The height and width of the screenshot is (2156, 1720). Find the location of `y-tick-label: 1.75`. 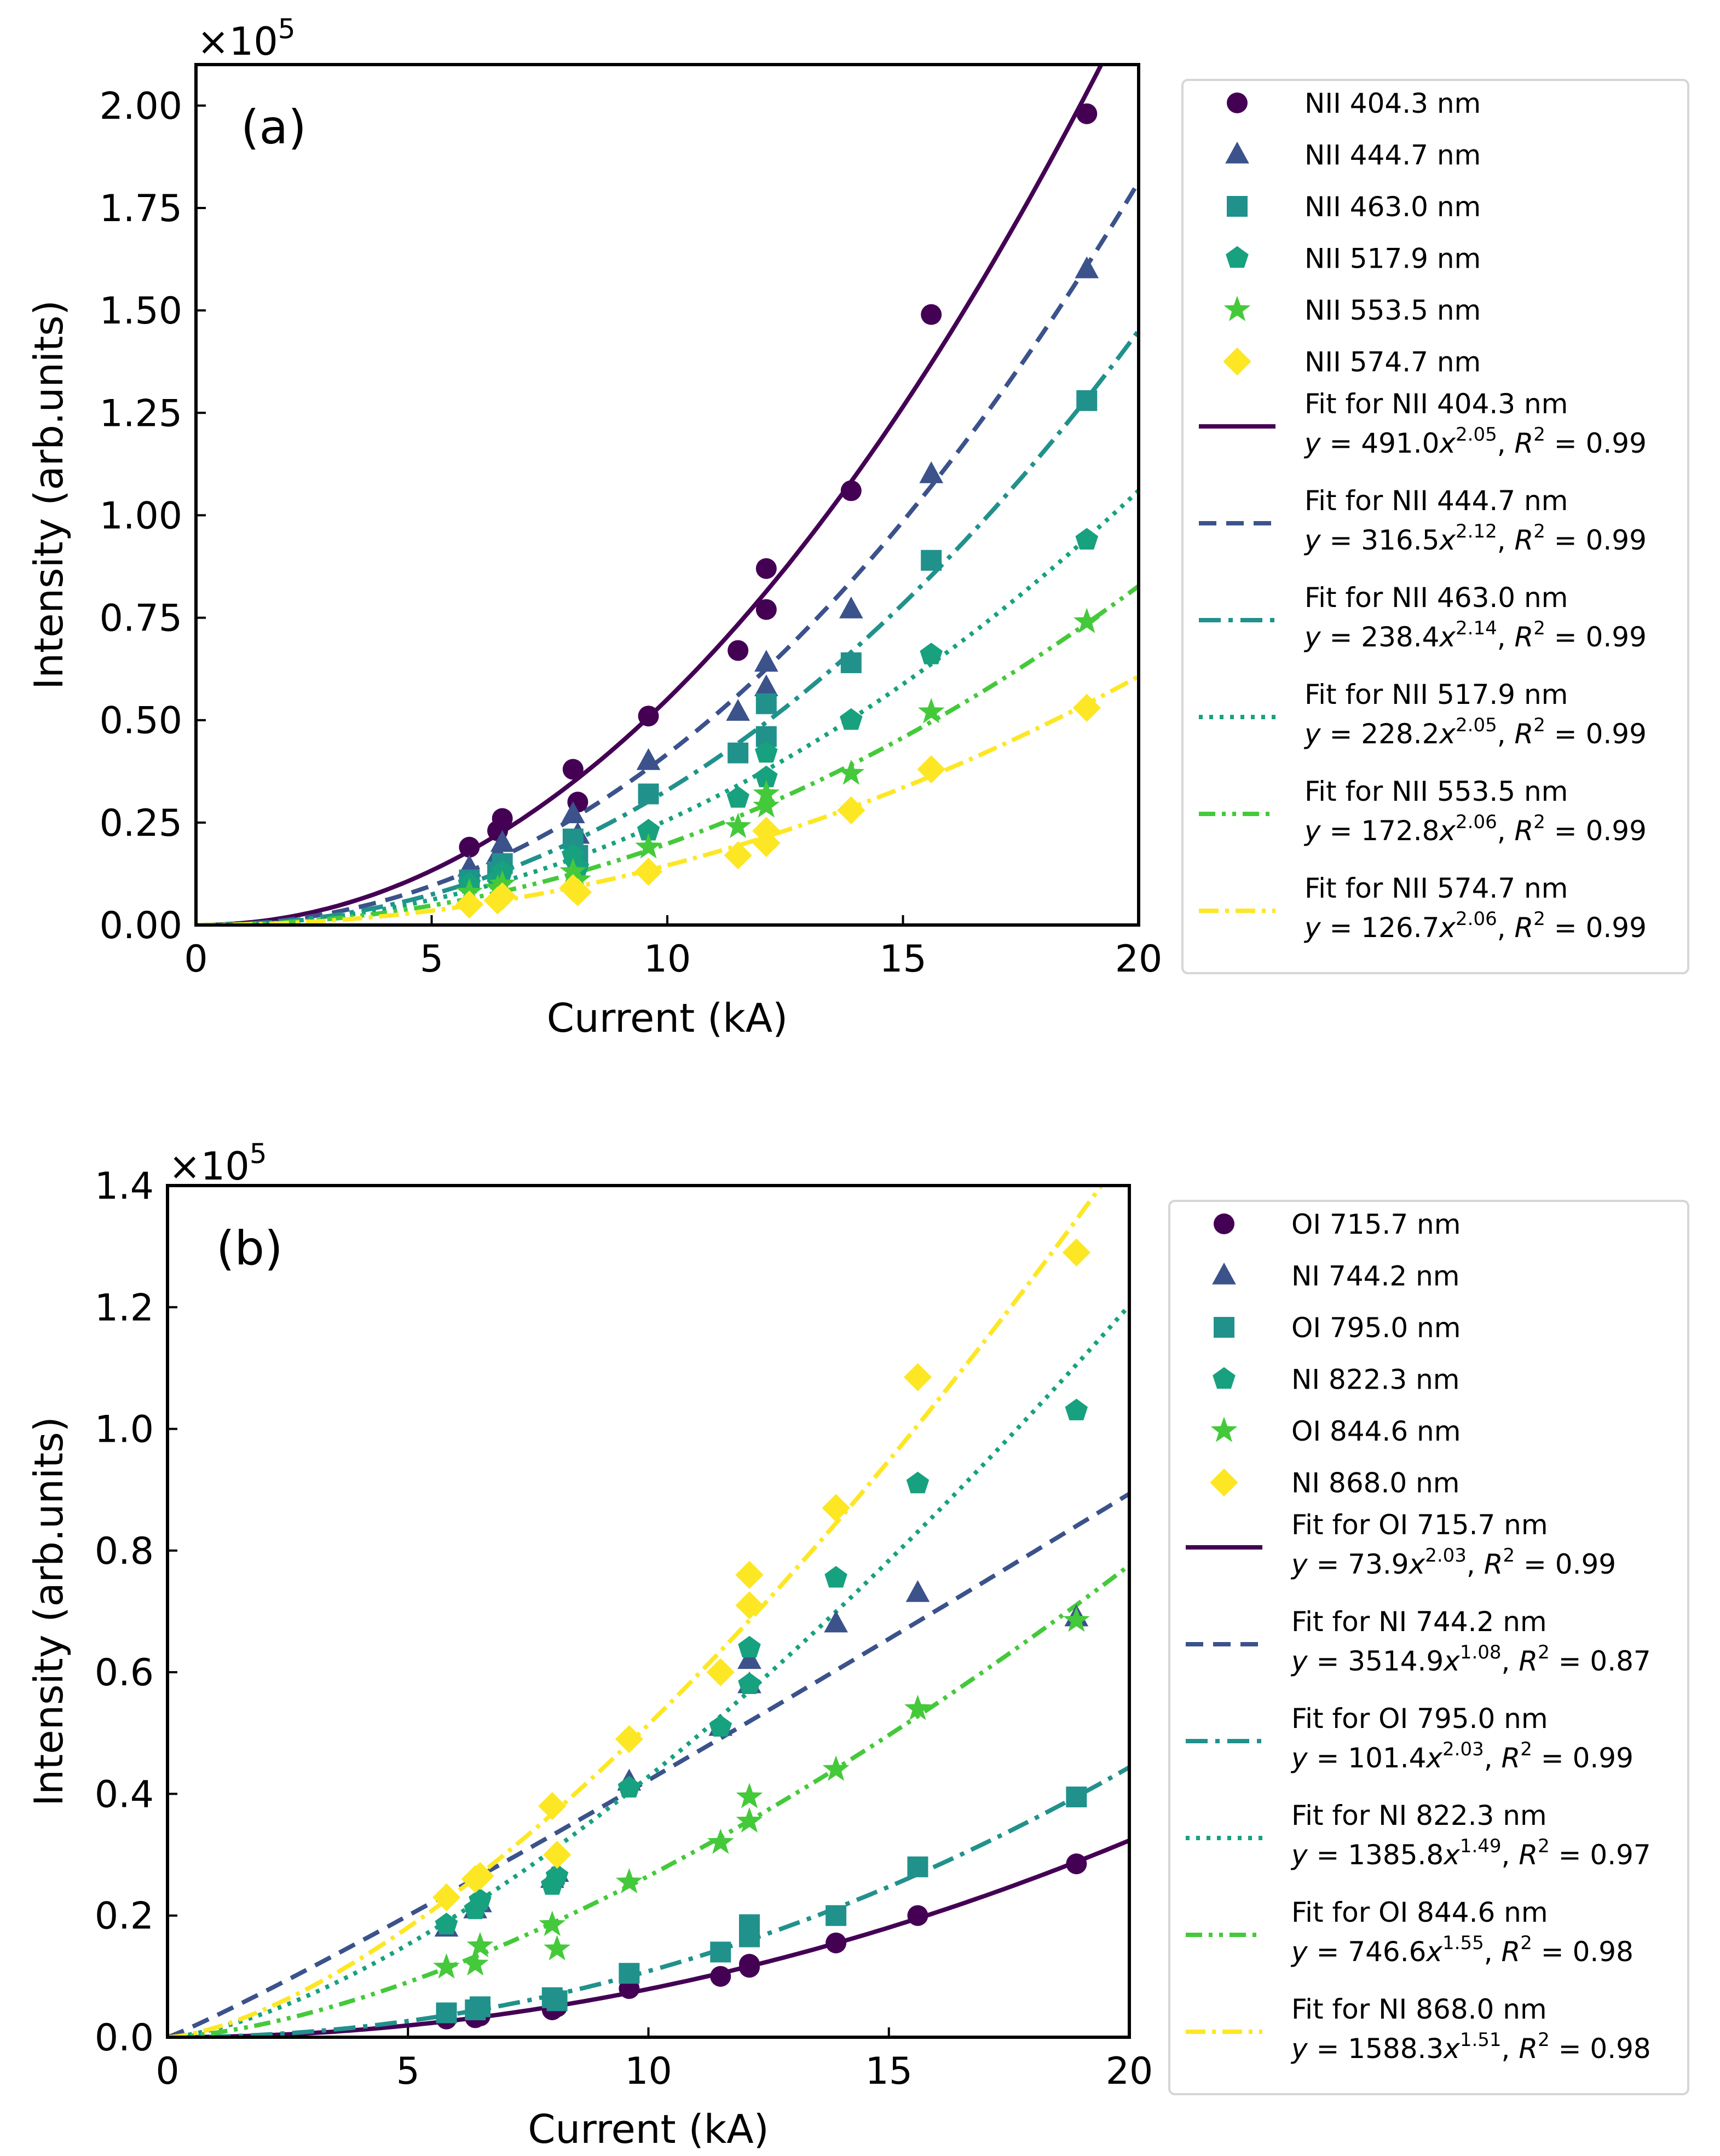

y-tick-label: 1.75 is located at coordinates (141, 208).